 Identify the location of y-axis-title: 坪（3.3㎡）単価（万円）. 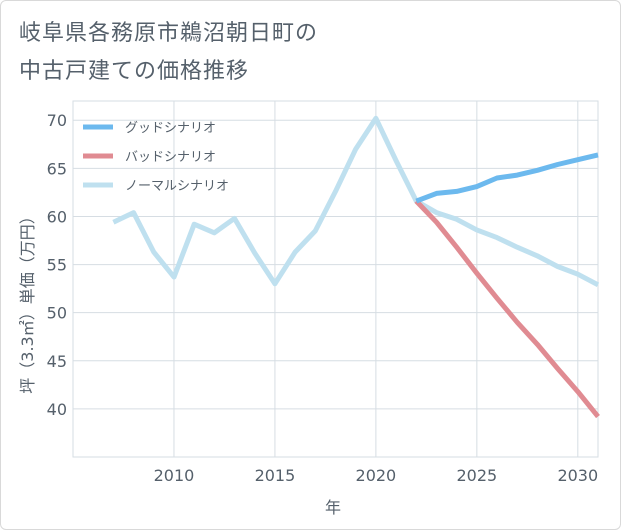
(27, 300).